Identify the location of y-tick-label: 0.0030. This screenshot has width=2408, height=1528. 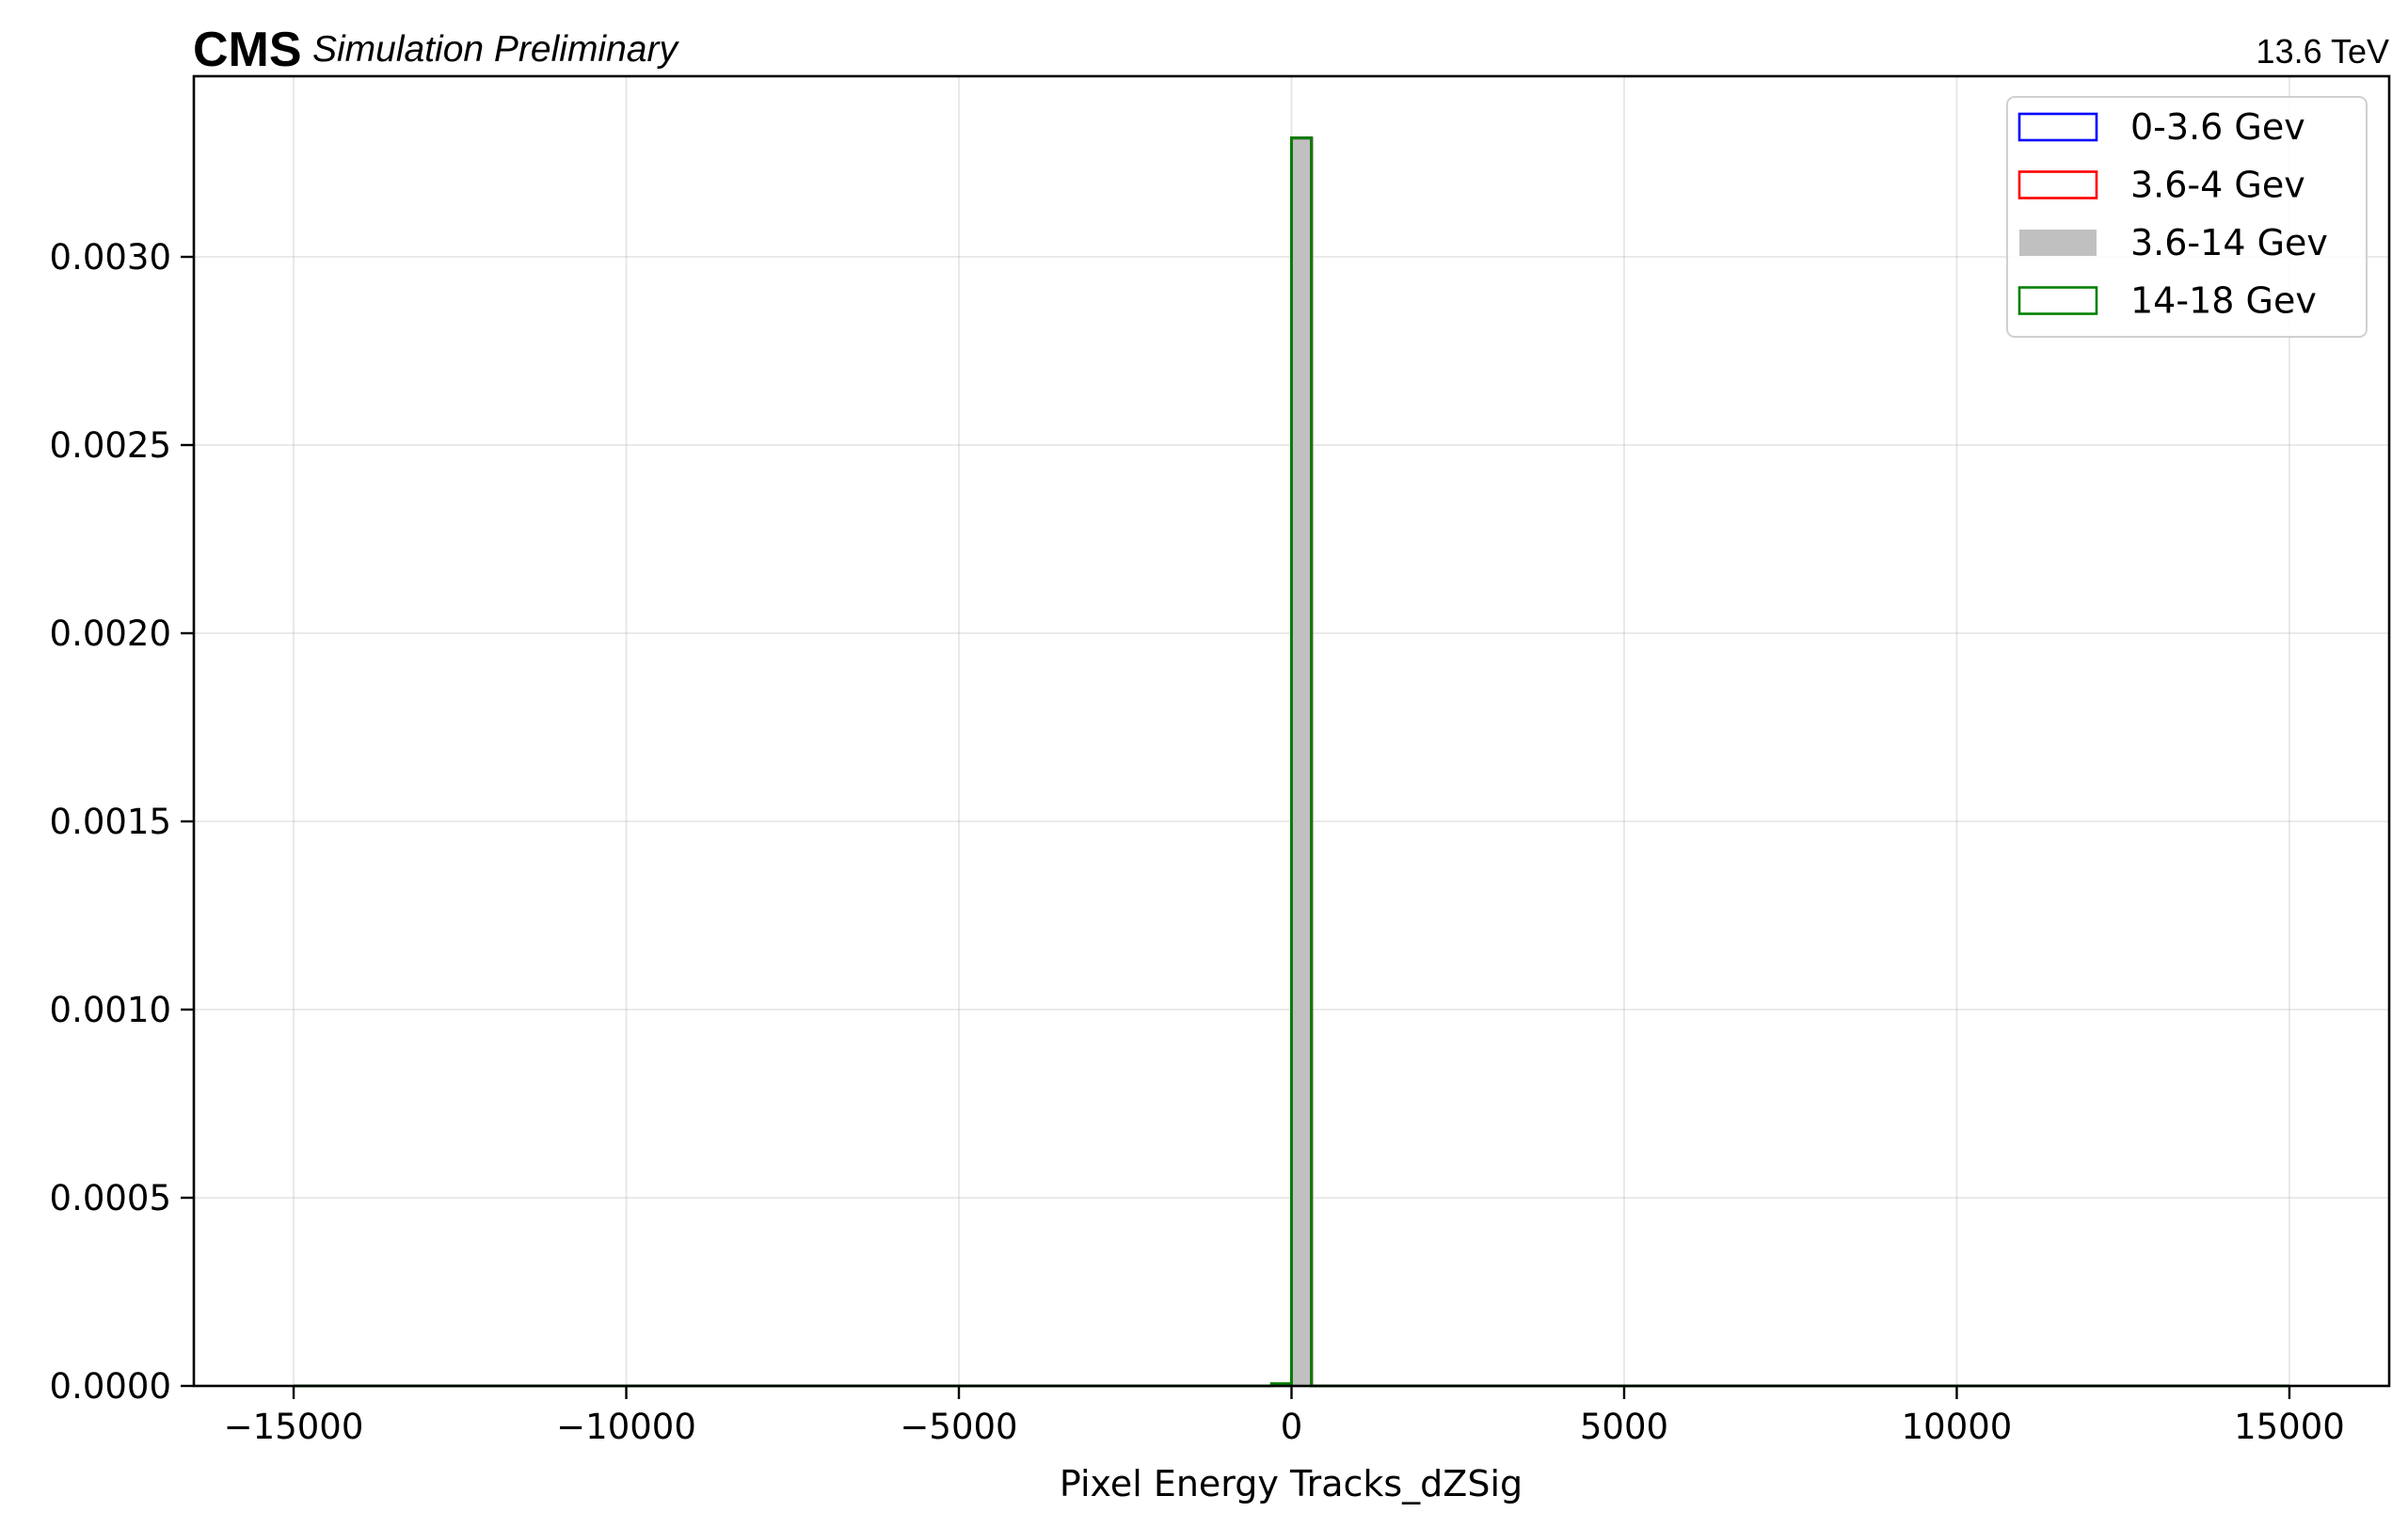
(110, 258).